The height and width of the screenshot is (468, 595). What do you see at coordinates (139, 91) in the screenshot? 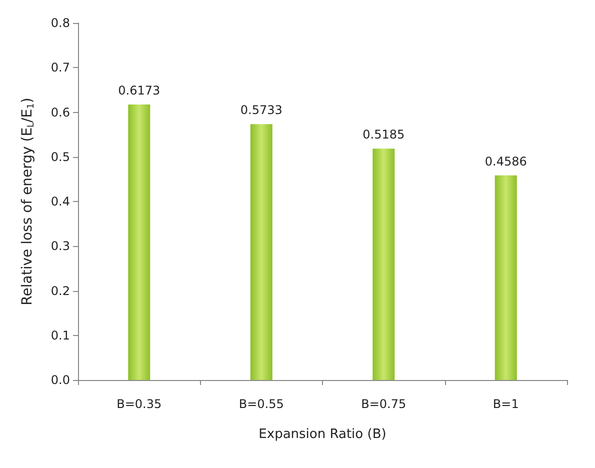
I see `data-label: 0.6173` at bounding box center [139, 91].